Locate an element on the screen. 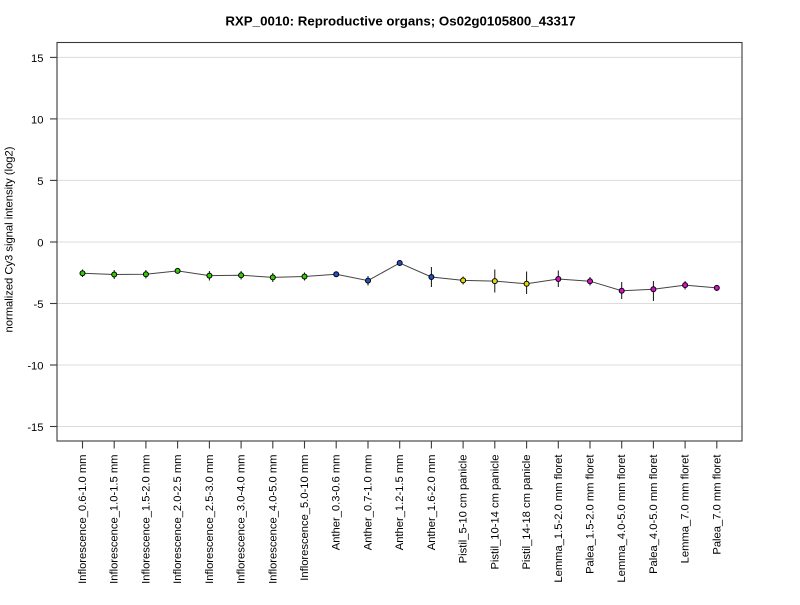 This screenshot has height=605, width=800. svg-text: Inflorescence_1.5-2.0 mm is located at coordinates (146, 519).